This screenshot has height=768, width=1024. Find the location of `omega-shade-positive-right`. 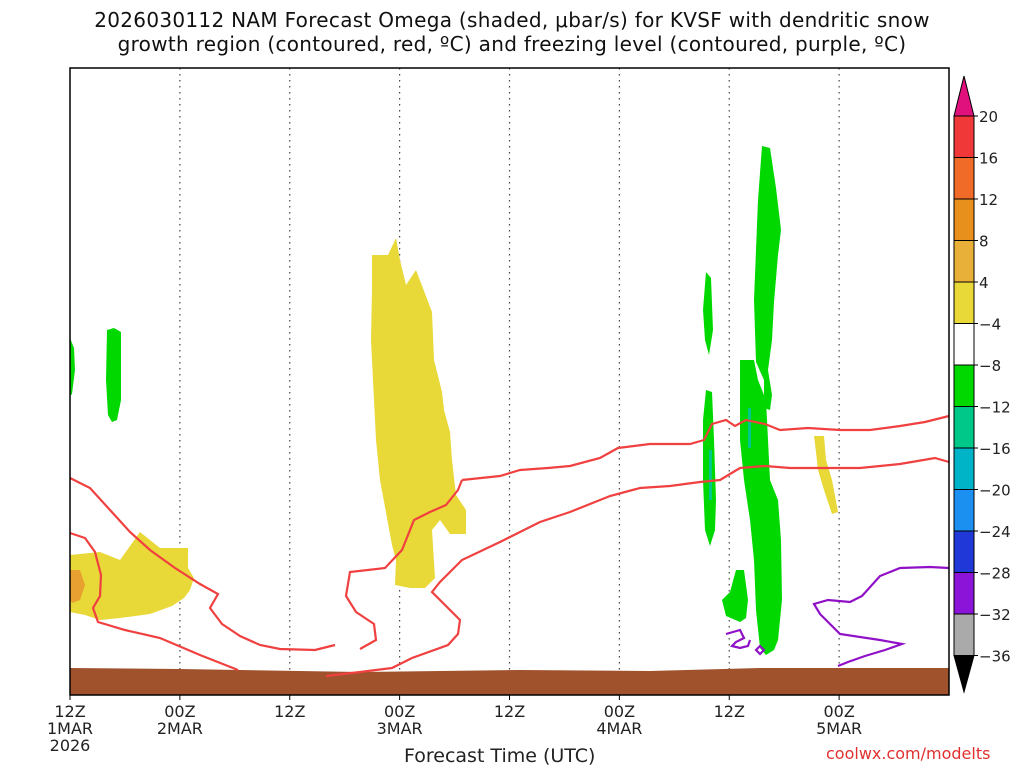

omega-shade-positive-right is located at coordinates (826, 475).